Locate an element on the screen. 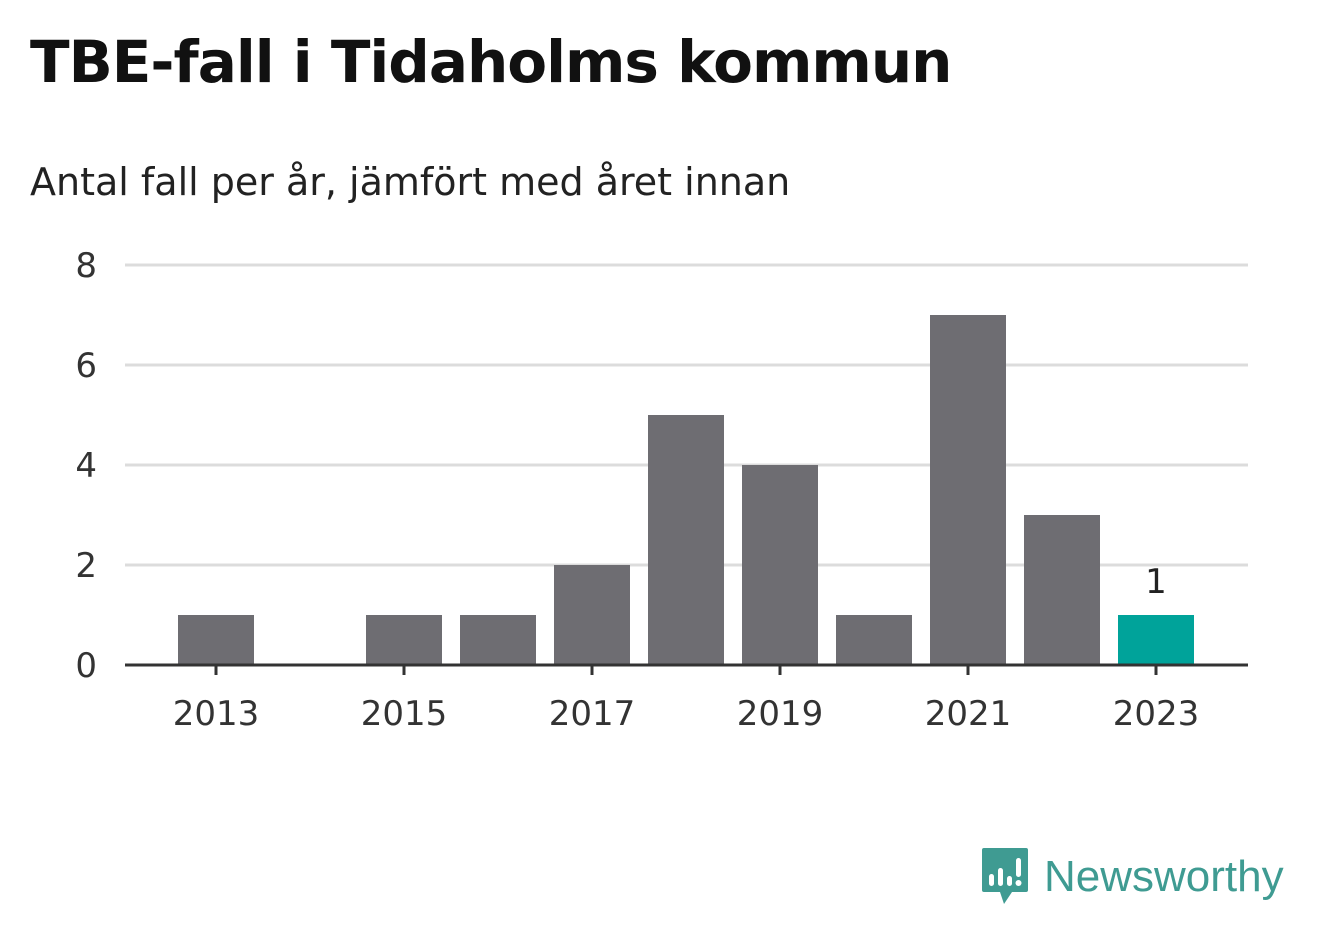 This screenshot has height=939, width=1322. x-tick-label: 2019 is located at coordinates (780, 714).